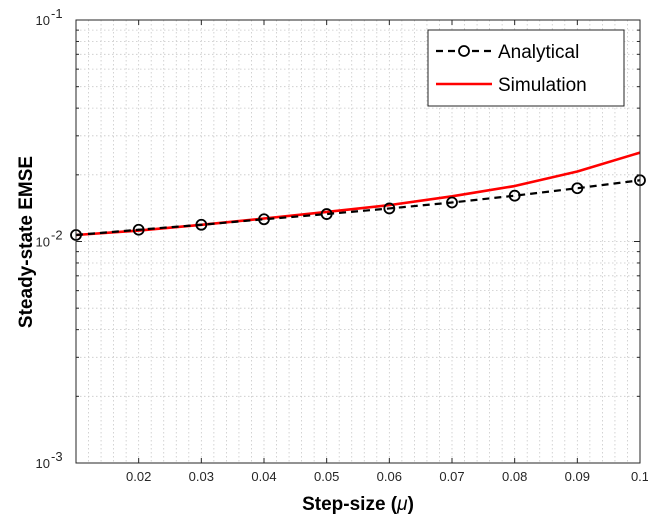 The width and height of the screenshot is (648, 523). I want to click on x-tick-label: 0.07, so click(451, 476).